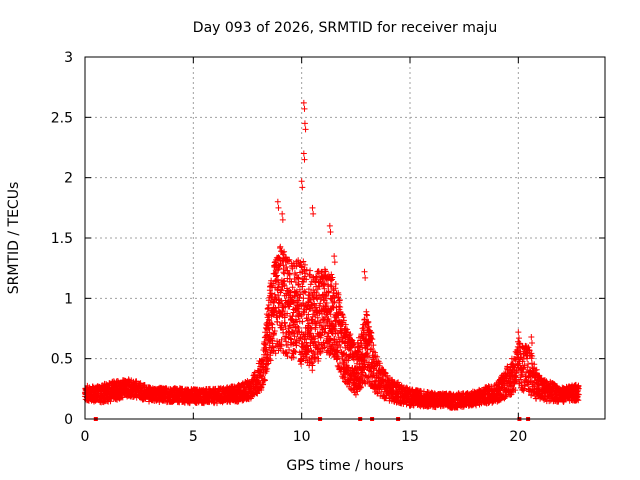 This screenshot has height=480, width=640. Describe the element at coordinates (68, 58) in the screenshot. I see `y-tick-label: 3` at that location.